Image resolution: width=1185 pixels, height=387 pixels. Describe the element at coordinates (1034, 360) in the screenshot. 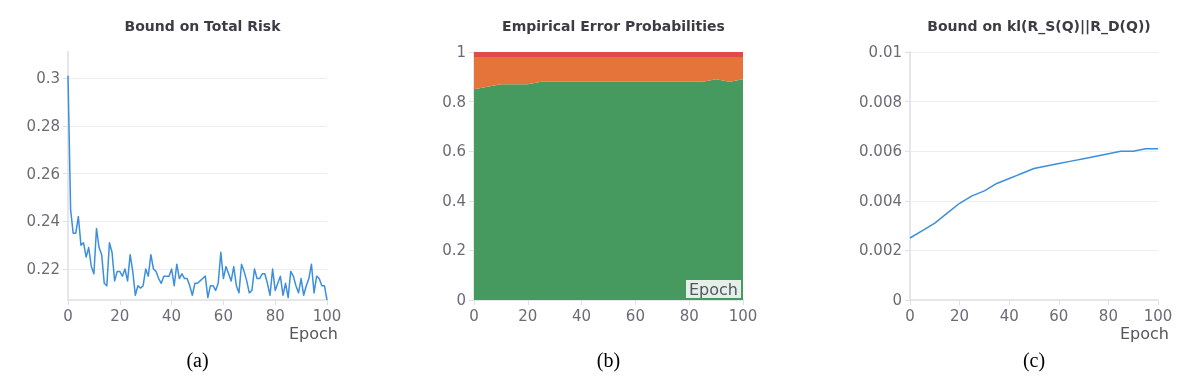

I see `text: (c)` at that location.